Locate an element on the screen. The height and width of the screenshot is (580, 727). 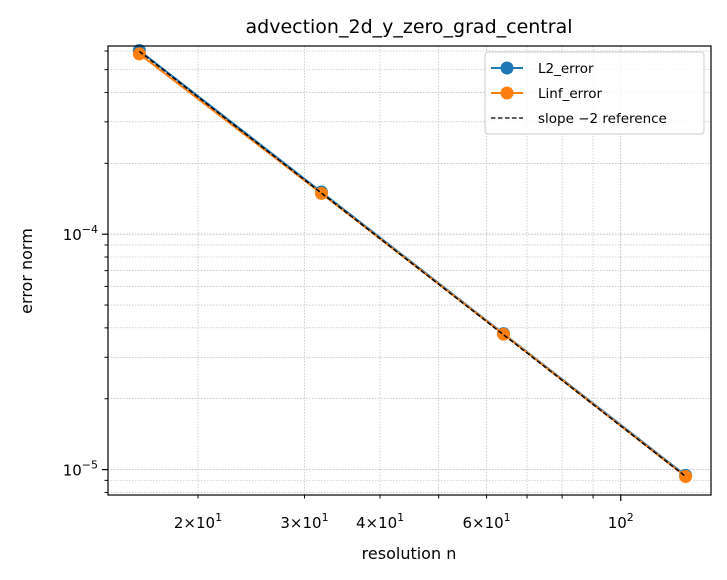
x-tick-label: 102 is located at coordinates (621, 521).